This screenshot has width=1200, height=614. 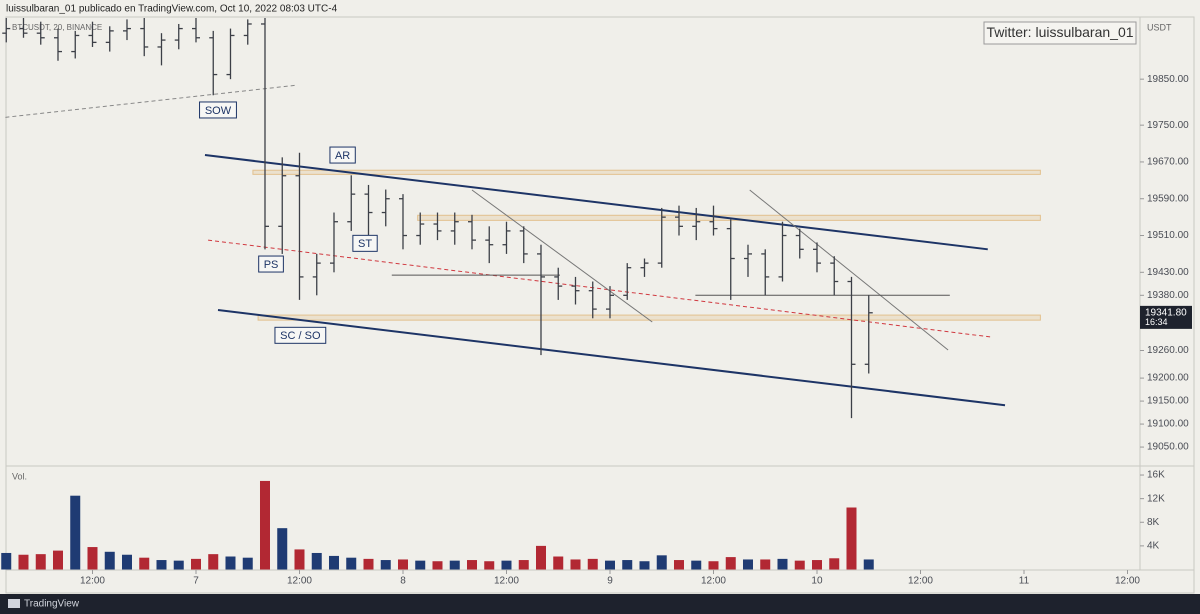 I want to click on y-tick-label: 19150.00, so click(x=1168, y=401).